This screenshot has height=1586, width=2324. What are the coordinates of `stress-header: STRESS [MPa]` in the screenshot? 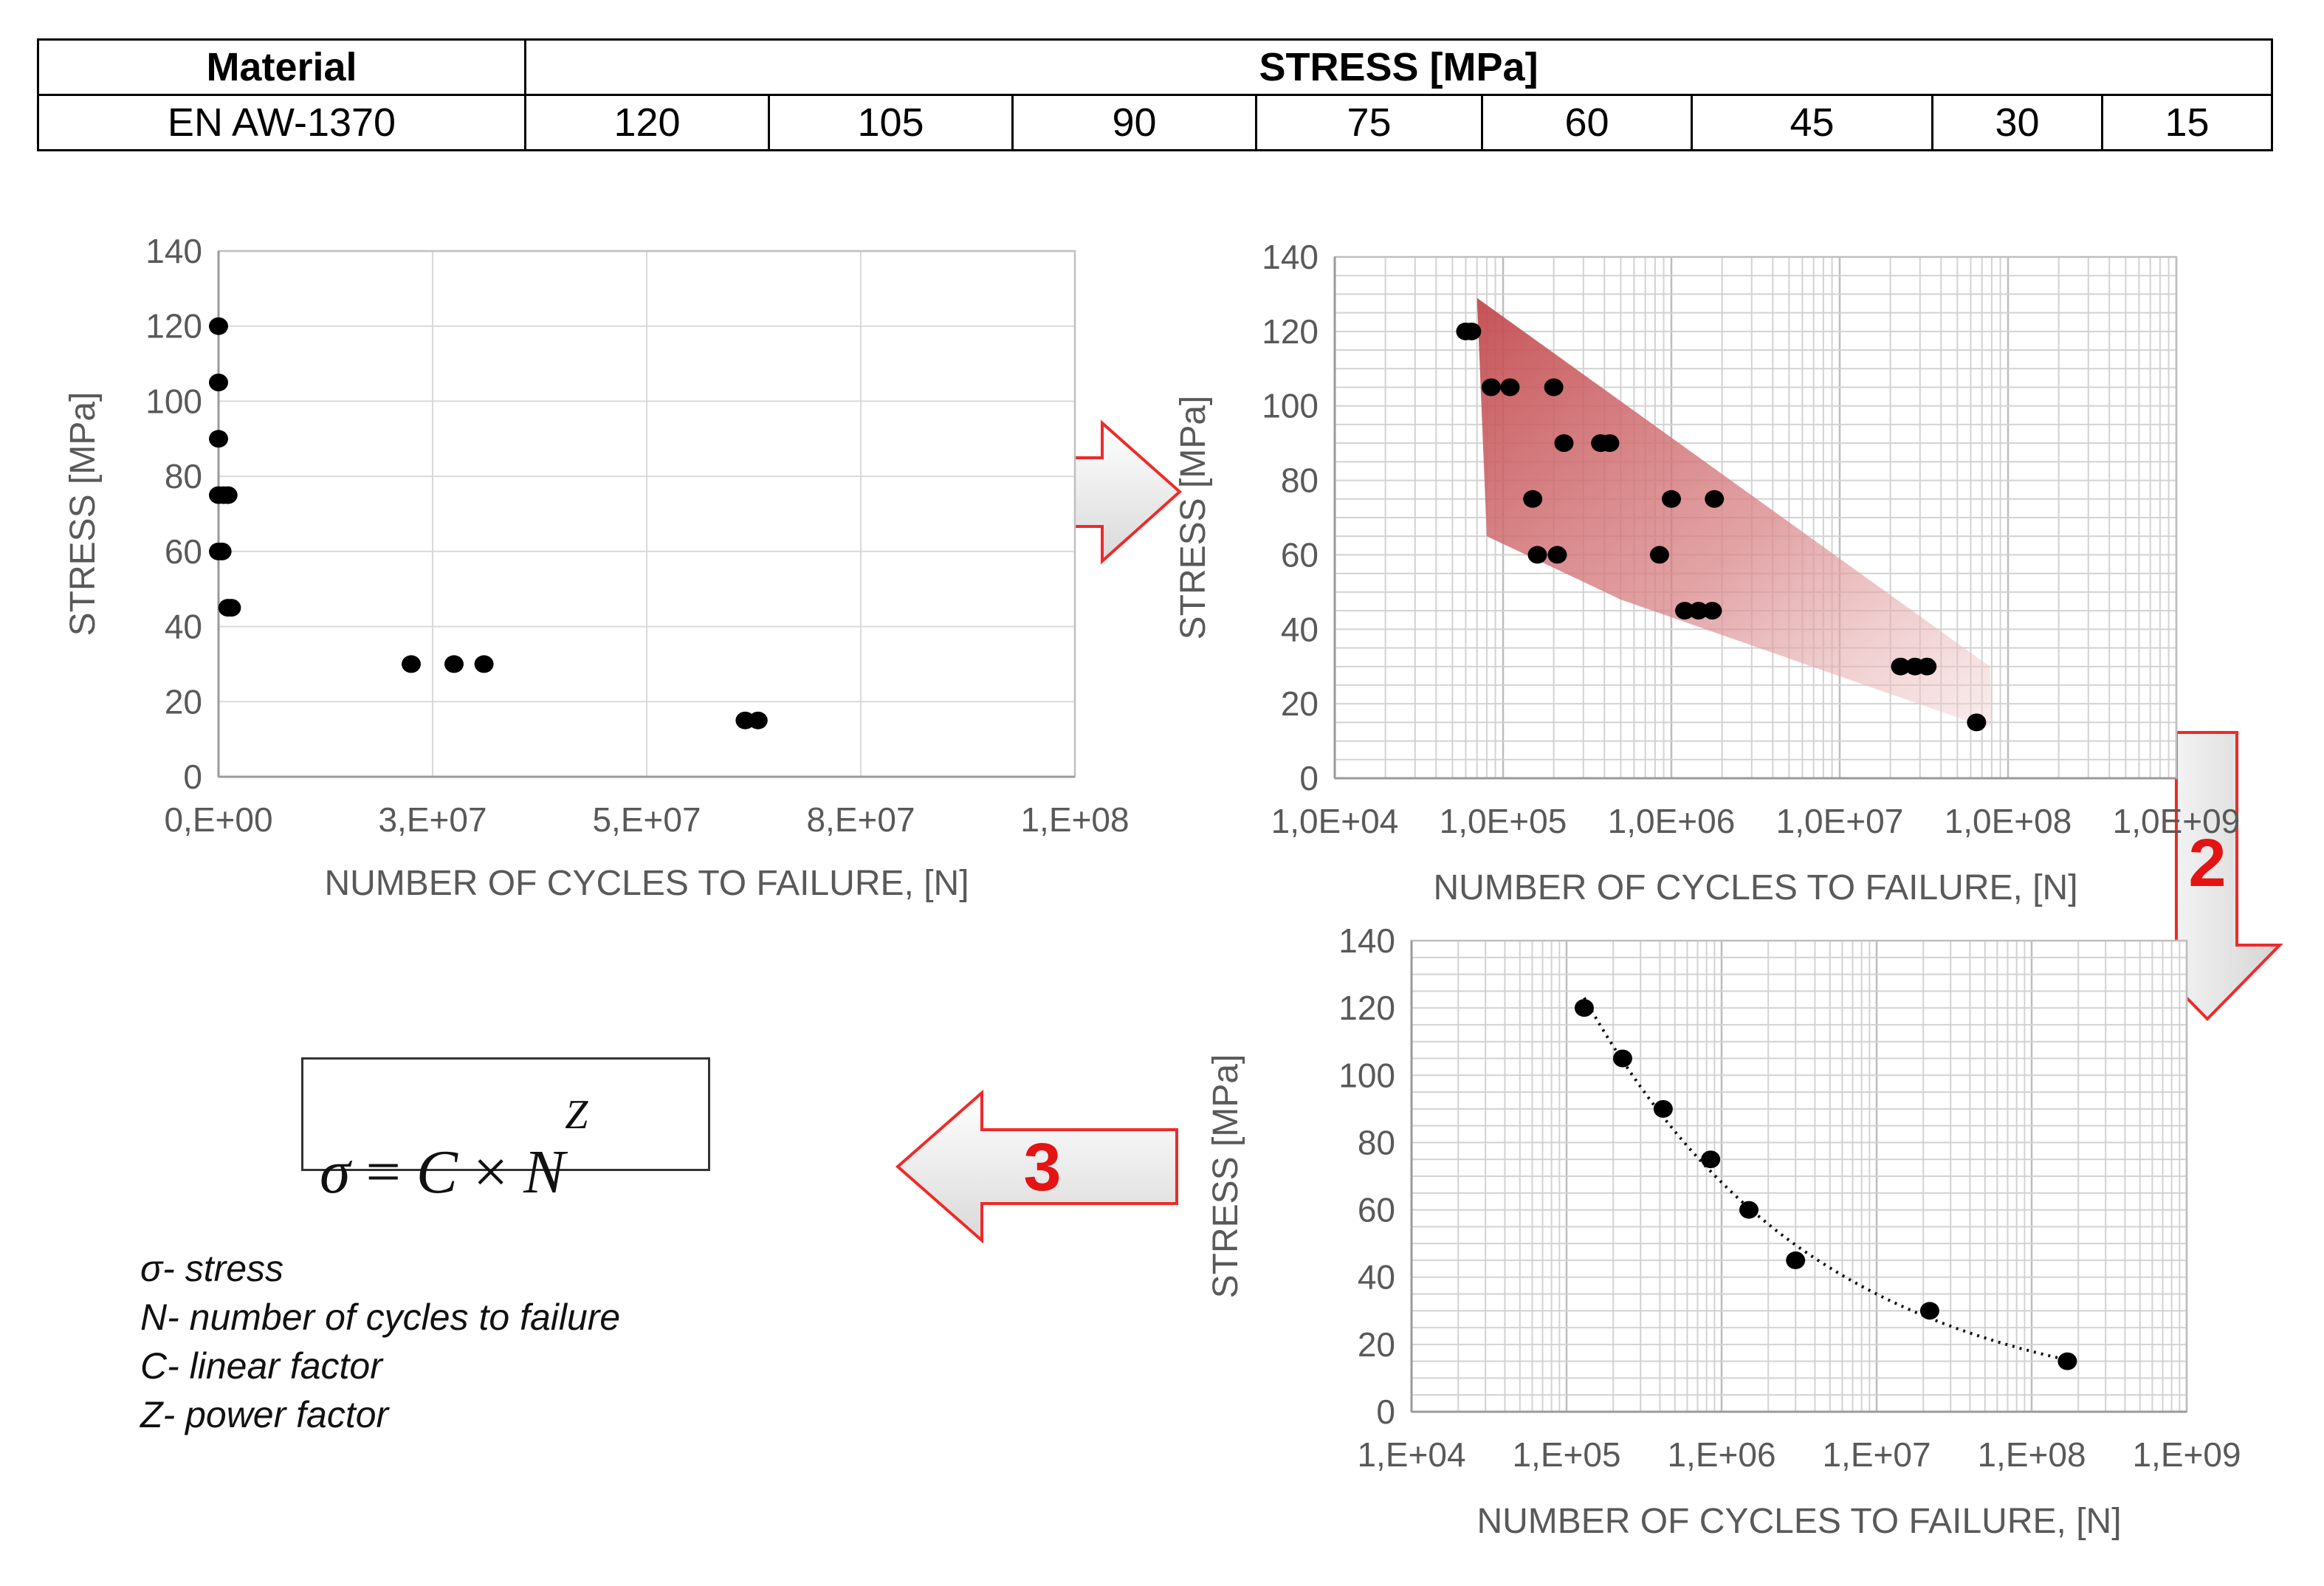 It's located at (1398, 67).